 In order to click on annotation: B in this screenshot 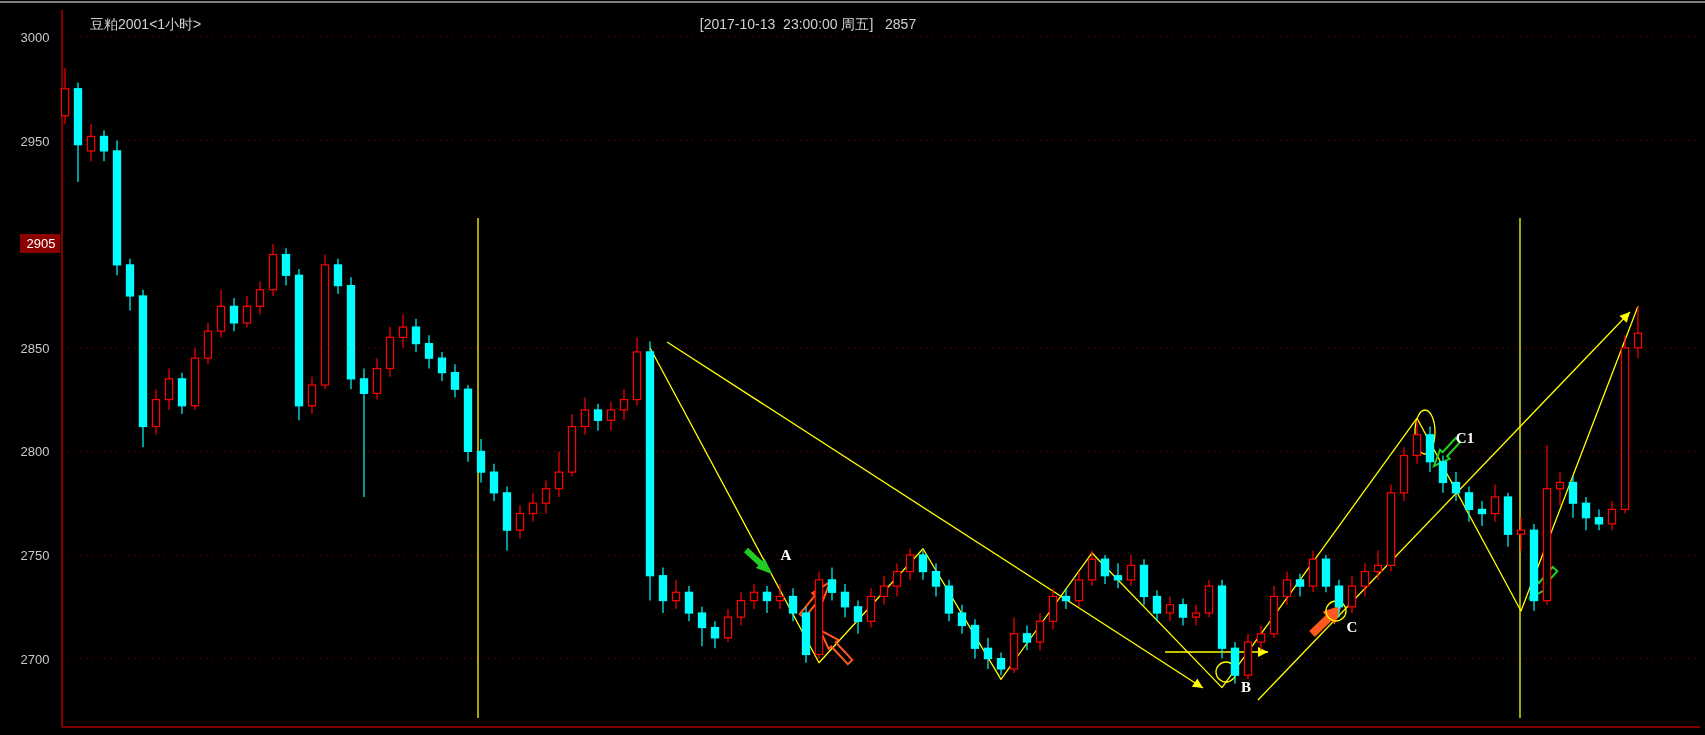, I will do `click(1246, 687)`.